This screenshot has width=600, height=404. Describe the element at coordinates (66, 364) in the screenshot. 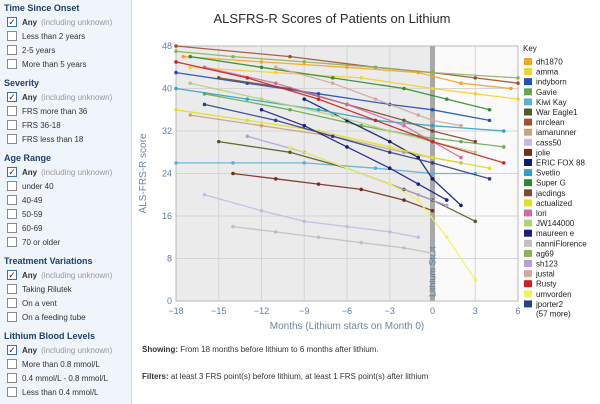

I see `filter-option: More than 0.8 mmol/L` at that location.